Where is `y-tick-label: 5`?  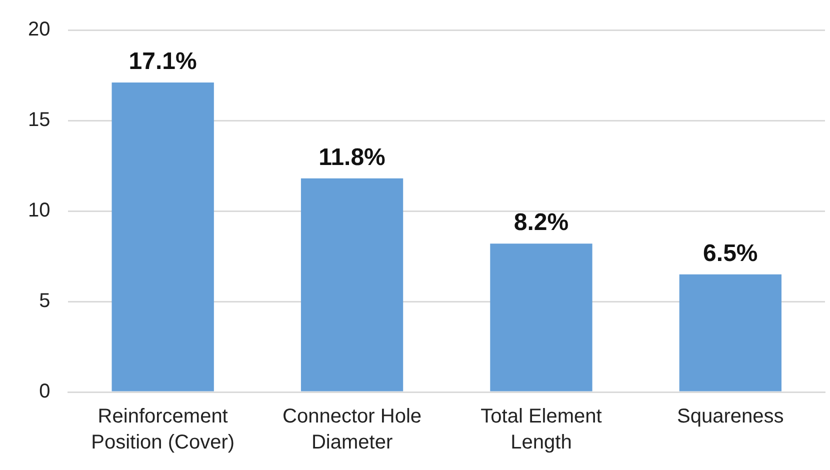
y-tick-label: 5 is located at coordinates (44, 301).